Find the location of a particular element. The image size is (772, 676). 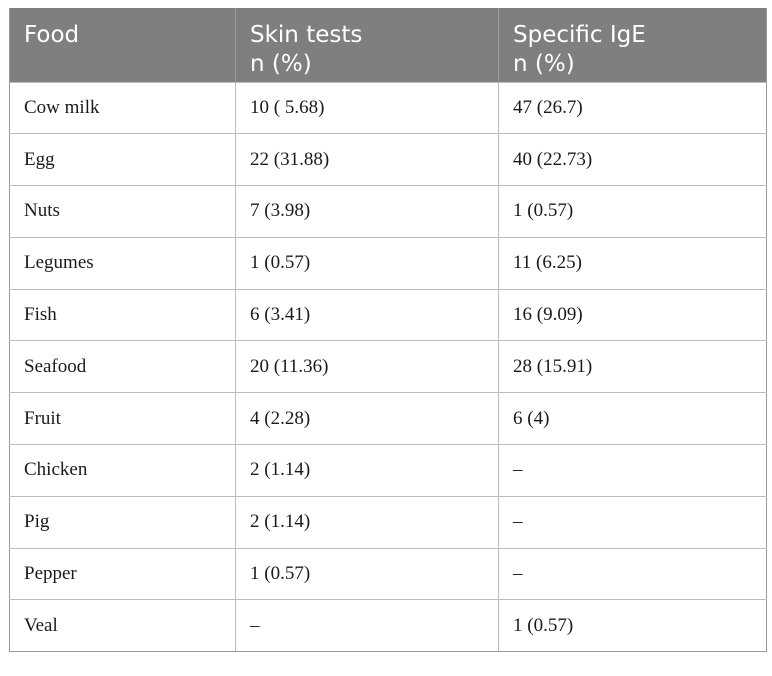

header-specific-ige-label: Specific IgE is located at coordinates (579, 35).